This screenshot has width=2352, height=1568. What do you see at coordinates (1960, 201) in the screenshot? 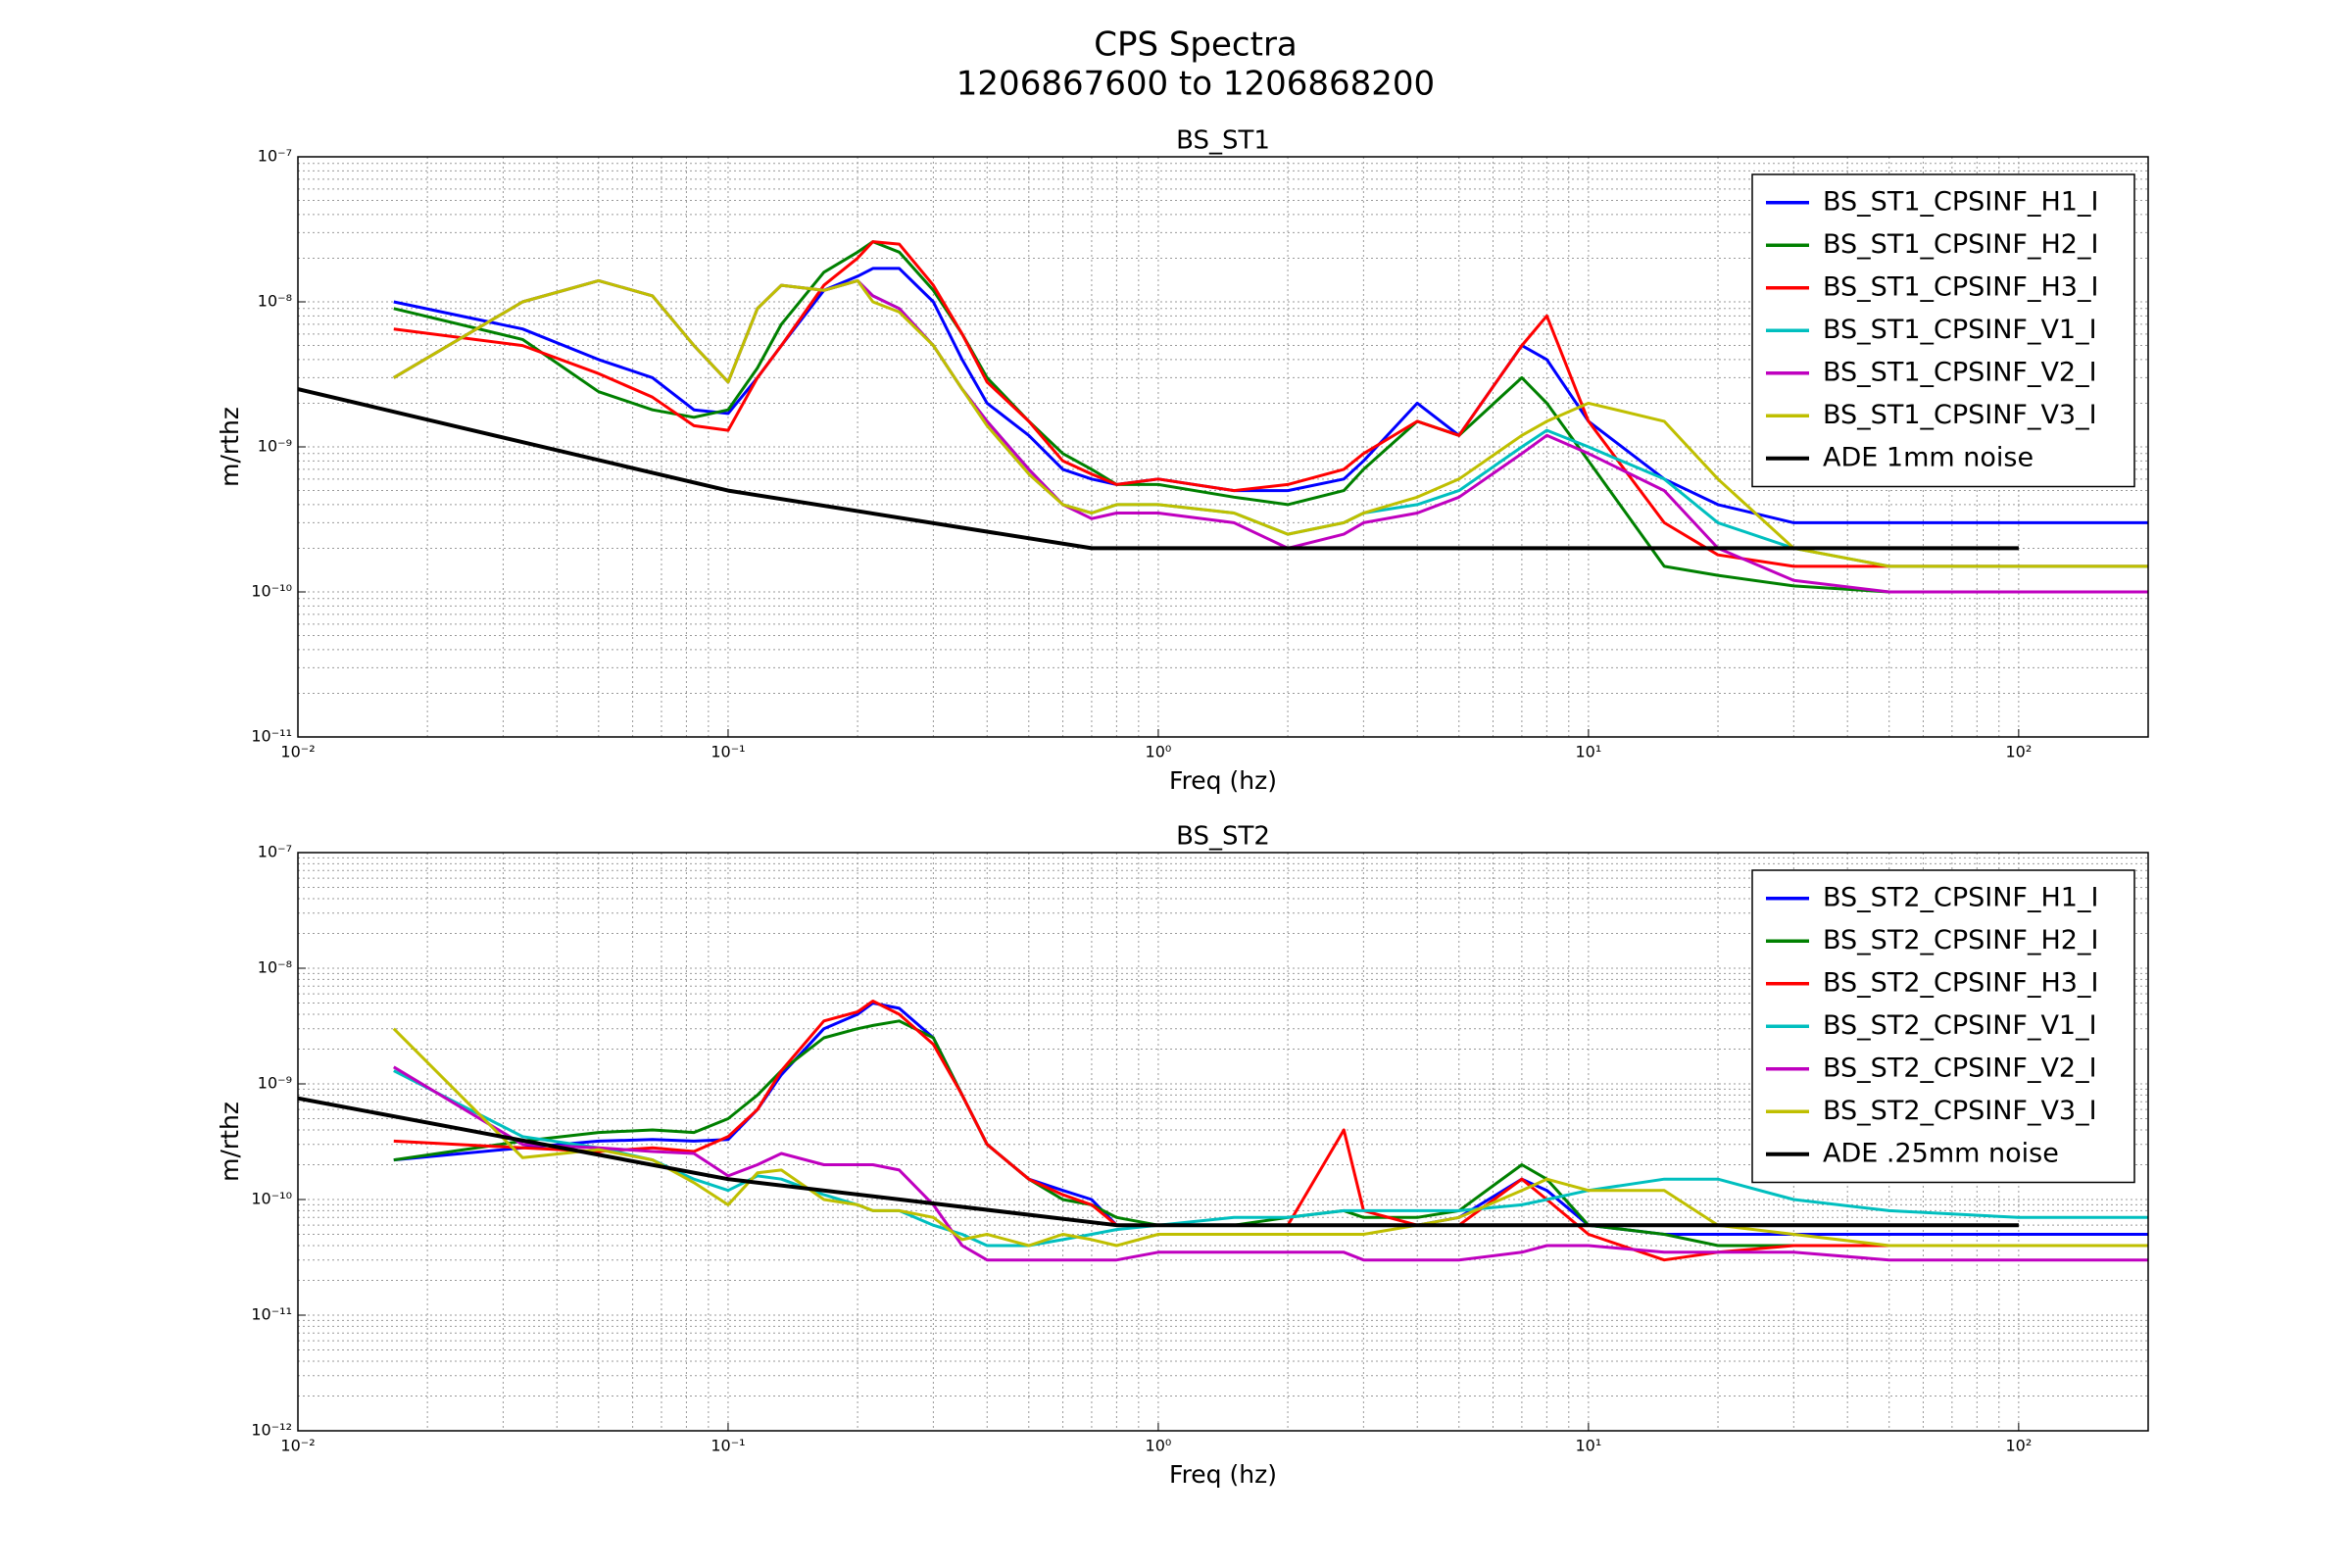
I see `legend-label: BS_ST1_CPSINF_H1_I` at bounding box center [1960, 201].